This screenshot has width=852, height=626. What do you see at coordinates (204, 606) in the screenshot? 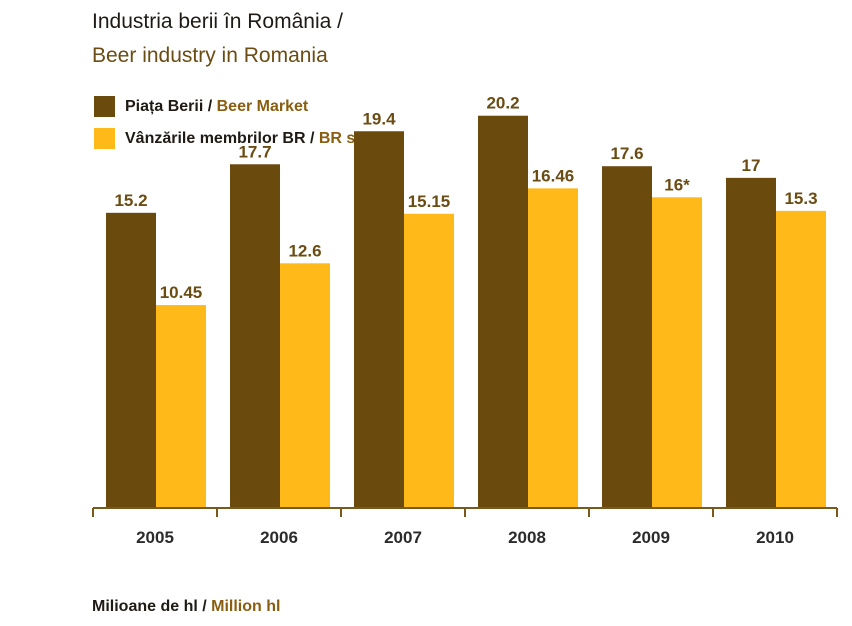
I see `units-sep: /` at bounding box center [204, 606].